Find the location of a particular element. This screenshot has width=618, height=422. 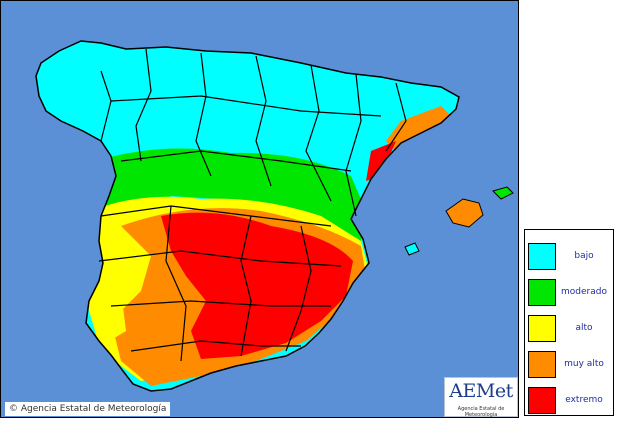

zone-extremo is located at coordinates (257, 285).